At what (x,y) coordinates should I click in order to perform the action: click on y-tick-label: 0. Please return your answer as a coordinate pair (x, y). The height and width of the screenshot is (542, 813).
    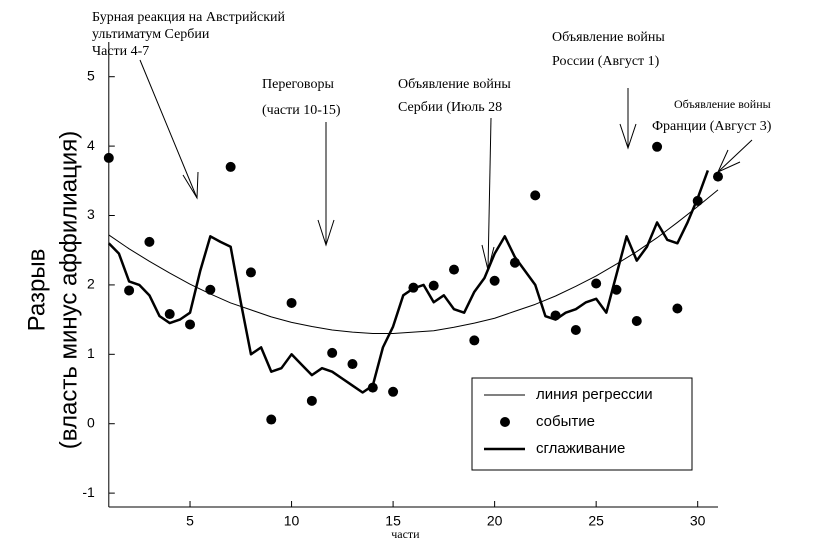
    Looking at the image, I should click on (91, 422).